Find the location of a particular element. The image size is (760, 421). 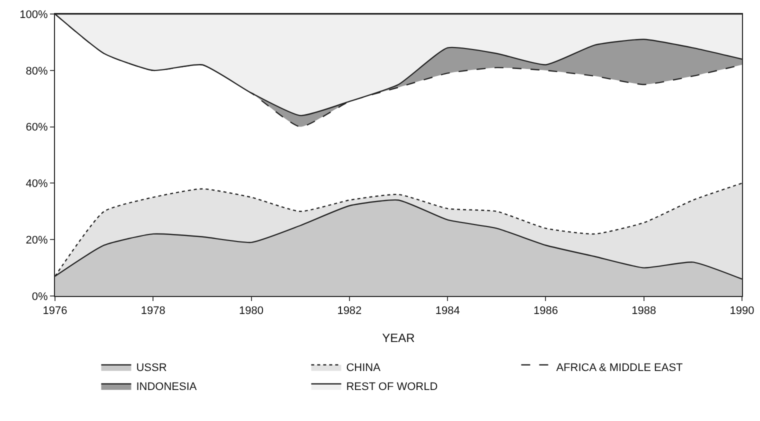

y-tick-label: 80% is located at coordinates (37, 71).